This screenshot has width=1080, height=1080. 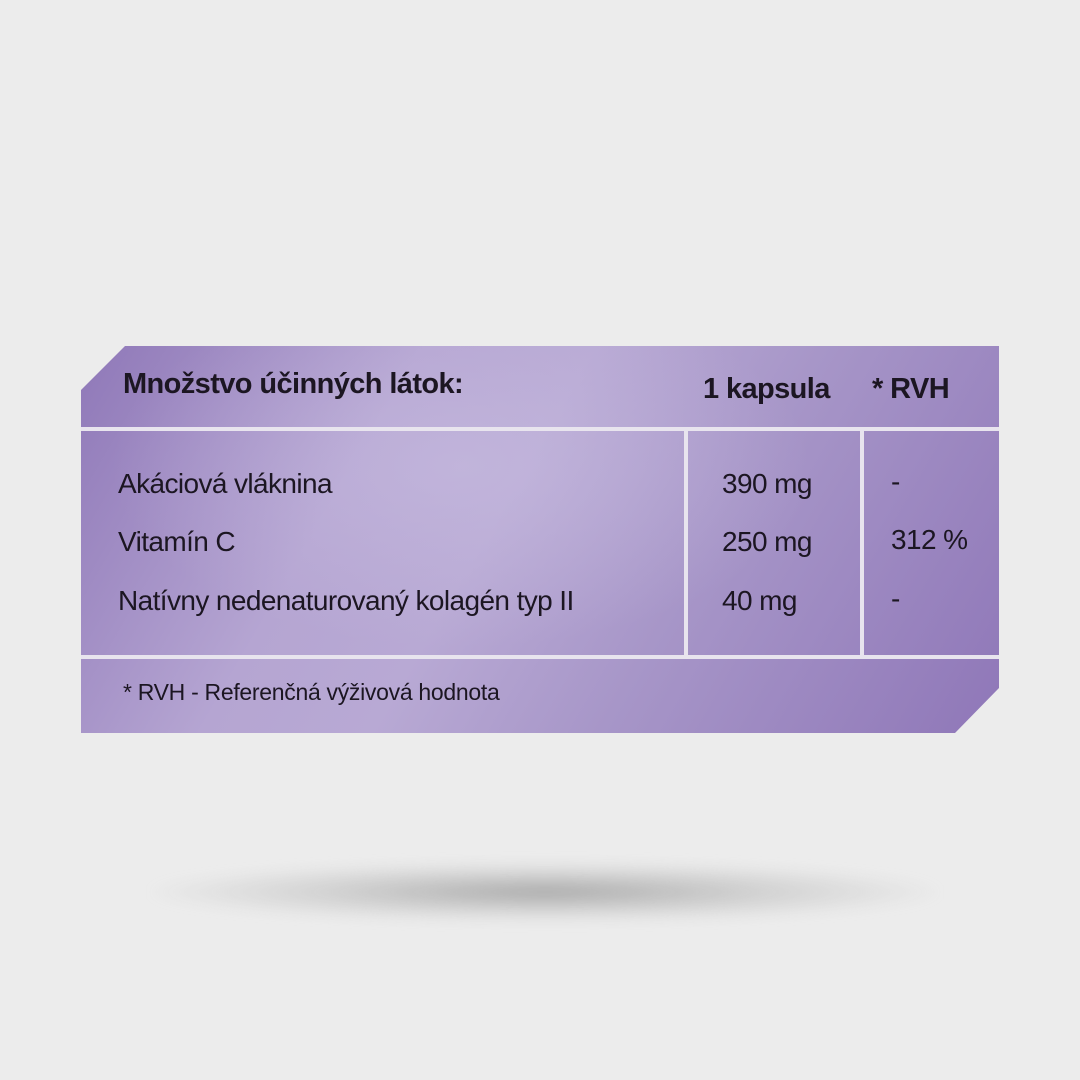 What do you see at coordinates (862, 543) in the screenshot?
I see `divider-col2` at bounding box center [862, 543].